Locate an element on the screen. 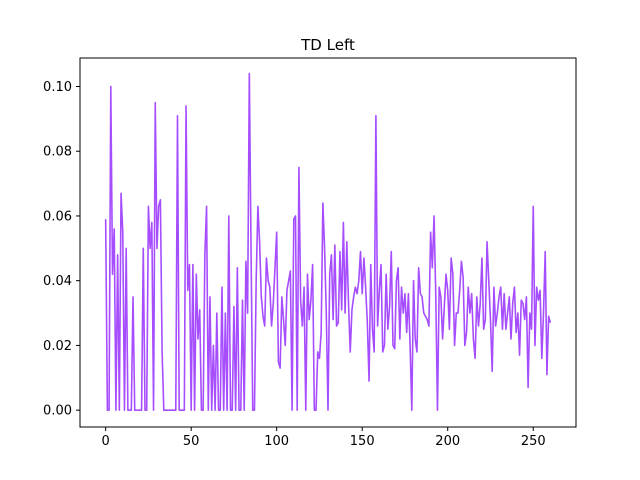 The width and height of the screenshot is (640, 480). y-tick-label-5: 0.10 is located at coordinates (57, 87).